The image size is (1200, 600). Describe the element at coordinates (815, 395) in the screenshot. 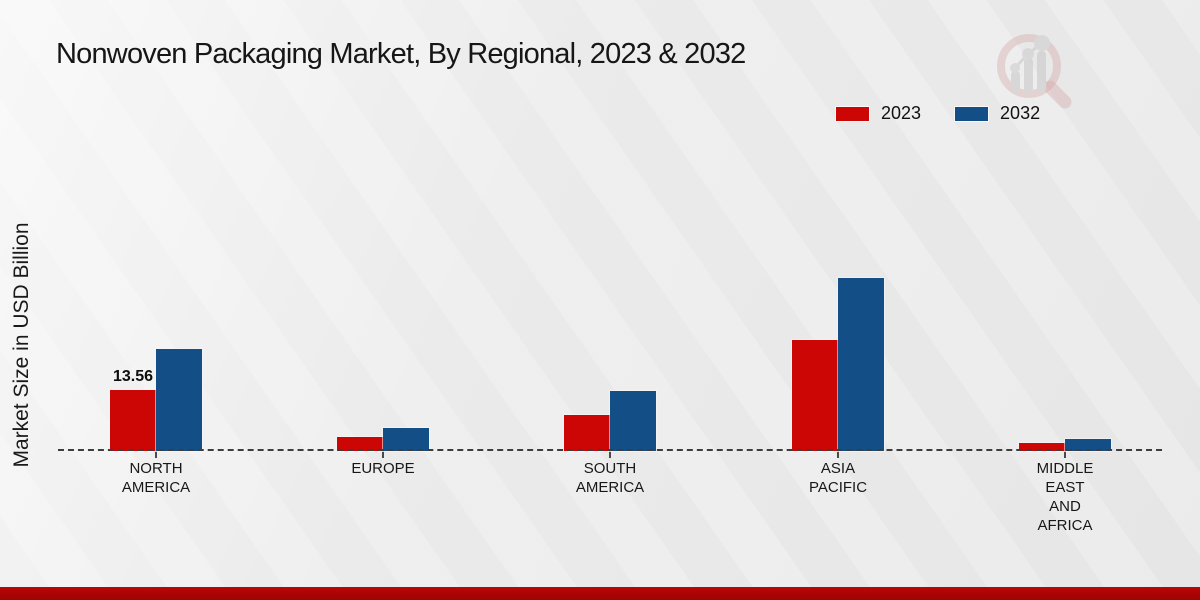

I see `bar-2023-asia-pacific` at that location.